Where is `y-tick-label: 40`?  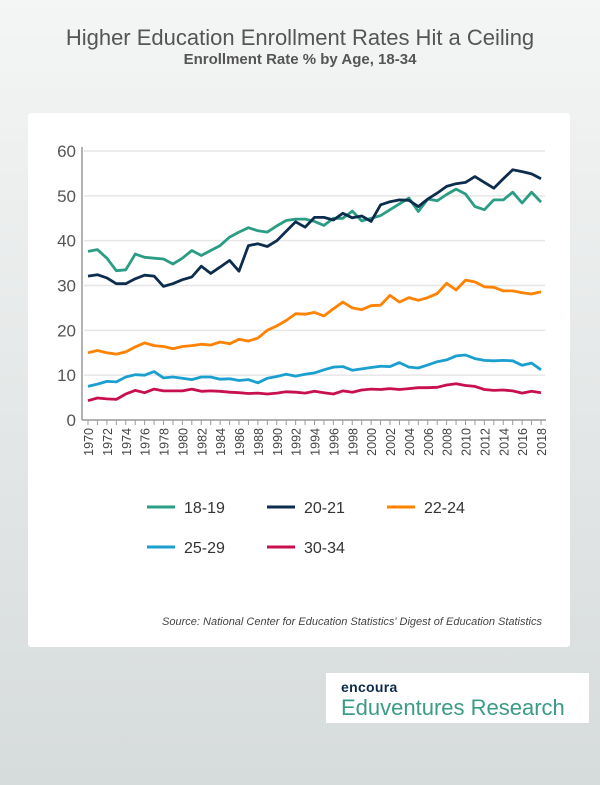 y-tick-label: 40 is located at coordinates (66, 241).